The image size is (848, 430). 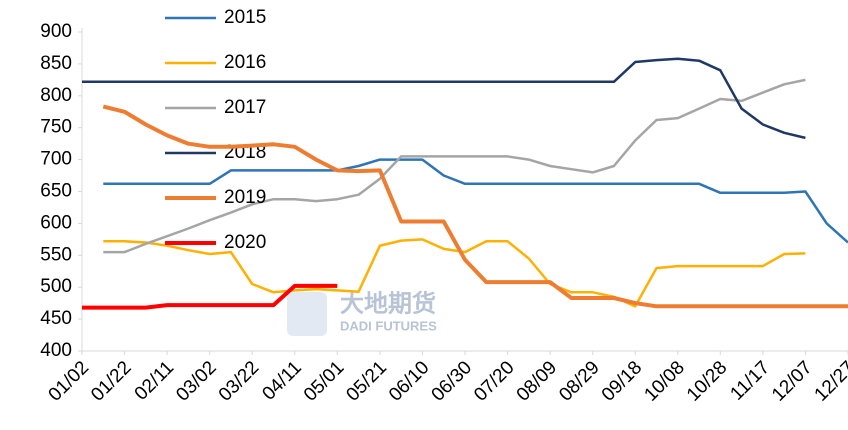 I want to click on x-tick-label: 08/09, so click(x=537, y=381).